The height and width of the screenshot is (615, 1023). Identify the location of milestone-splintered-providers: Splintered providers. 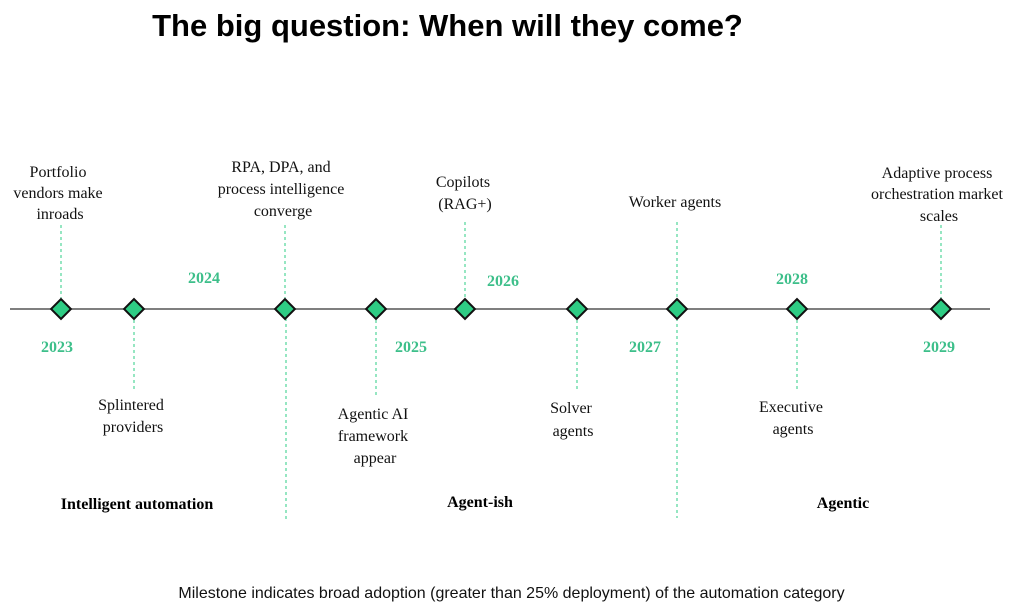
(133, 416).